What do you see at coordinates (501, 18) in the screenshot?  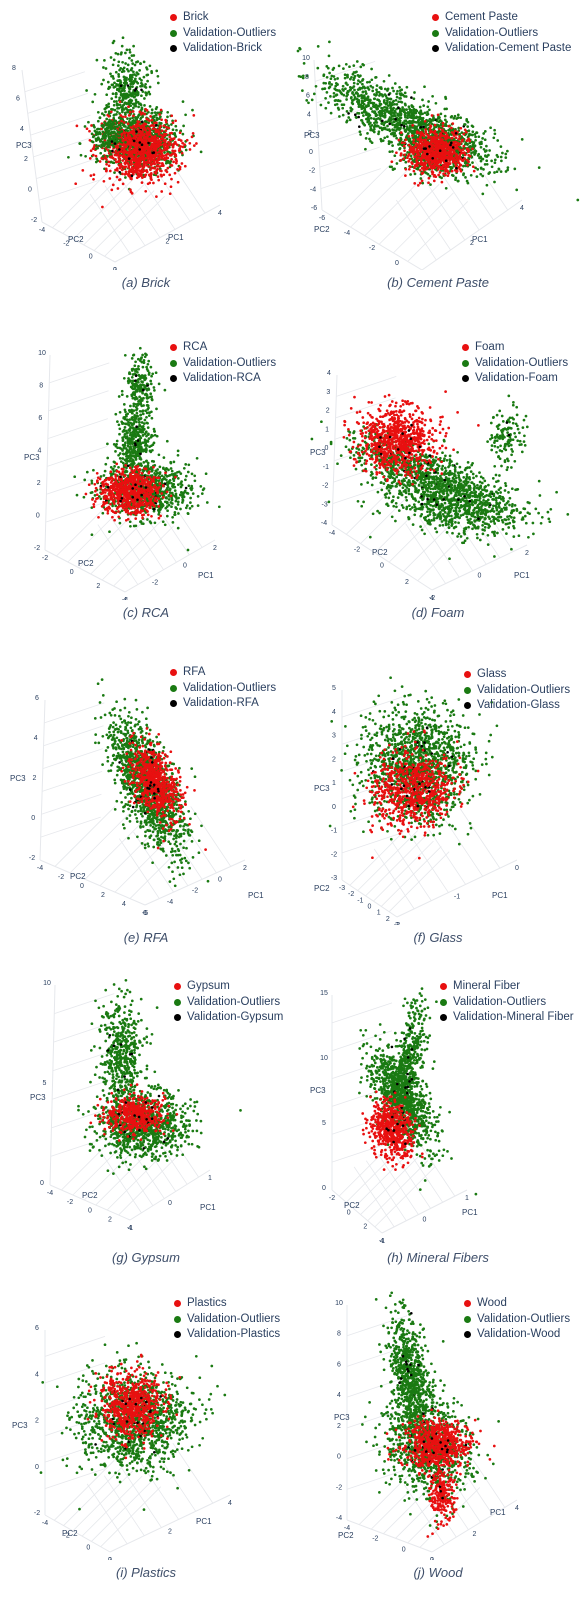 I see `legend-item: Cement Paste` at bounding box center [501, 18].